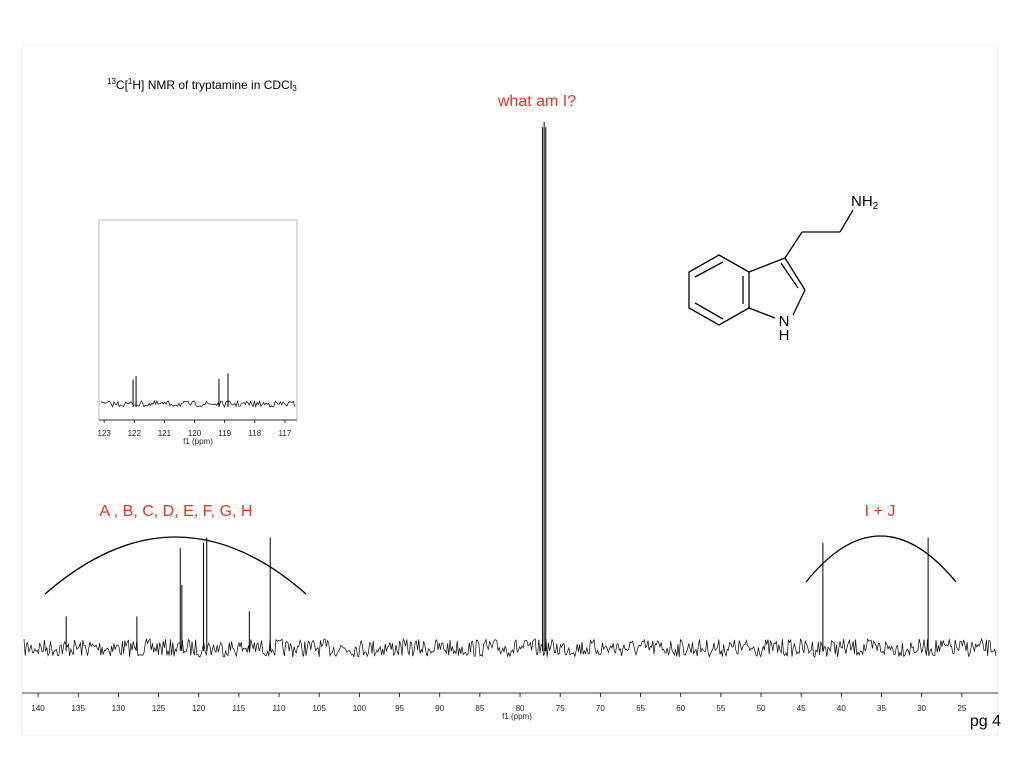 The height and width of the screenshot is (759, 1024). Describe the element at coordinates (119, 708) in the screenshot. I see `x-tick-label: 130` at that location.